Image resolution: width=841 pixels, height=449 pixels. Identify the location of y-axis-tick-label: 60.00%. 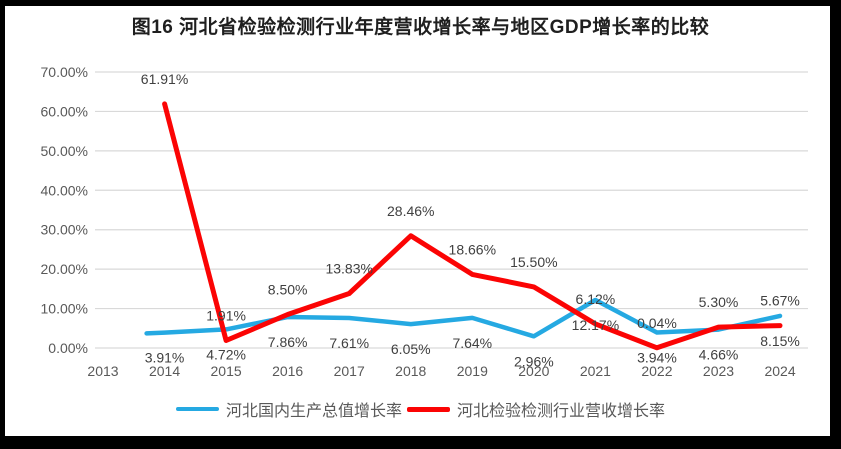
(64, 111).